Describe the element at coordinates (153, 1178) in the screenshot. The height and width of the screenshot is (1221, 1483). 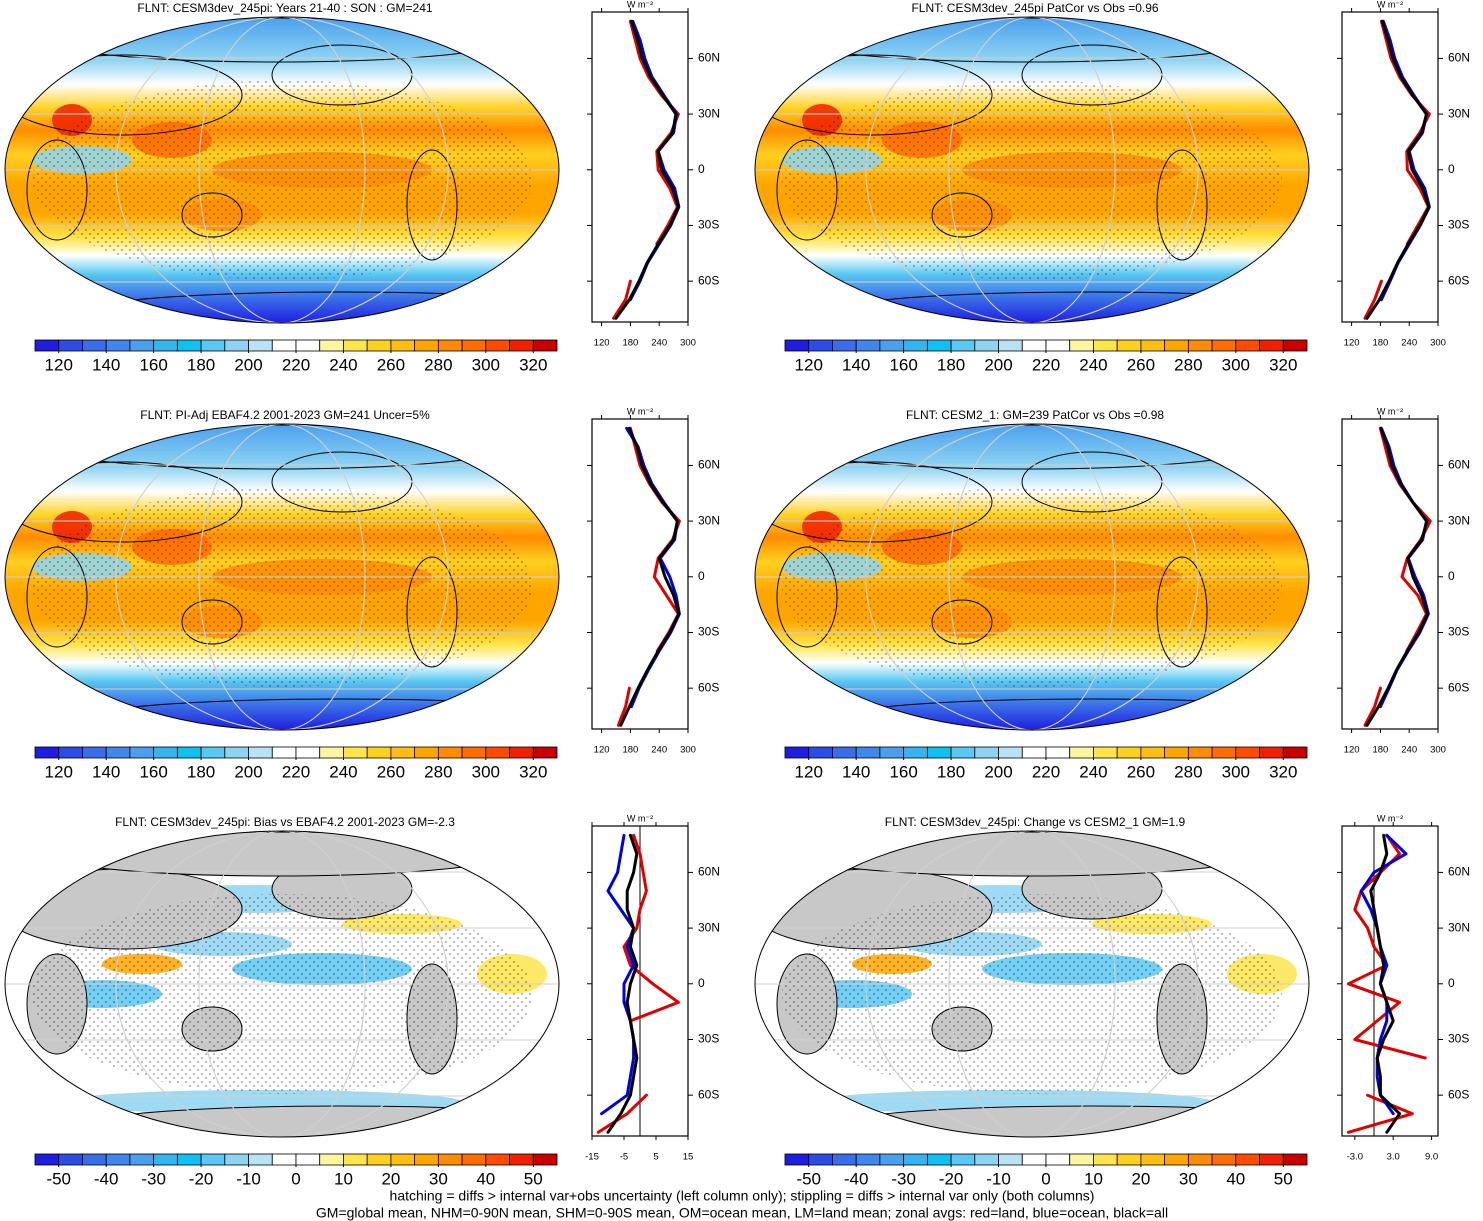
I see `colorbar-label: -30` at that location.